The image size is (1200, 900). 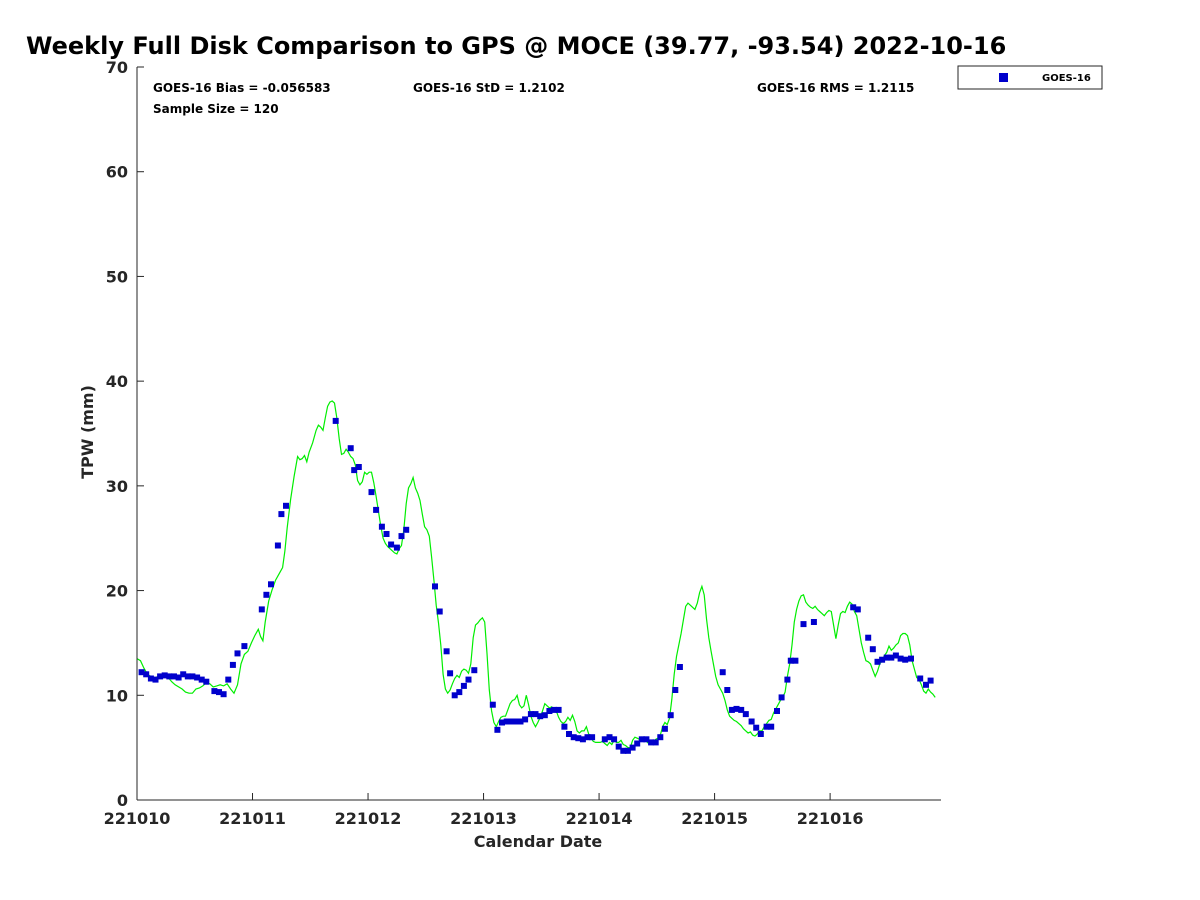 What do you see at coordinates (117, 276) in the screenshot?
I see `y-tick-label: 50` at bounding box center [117, 276].